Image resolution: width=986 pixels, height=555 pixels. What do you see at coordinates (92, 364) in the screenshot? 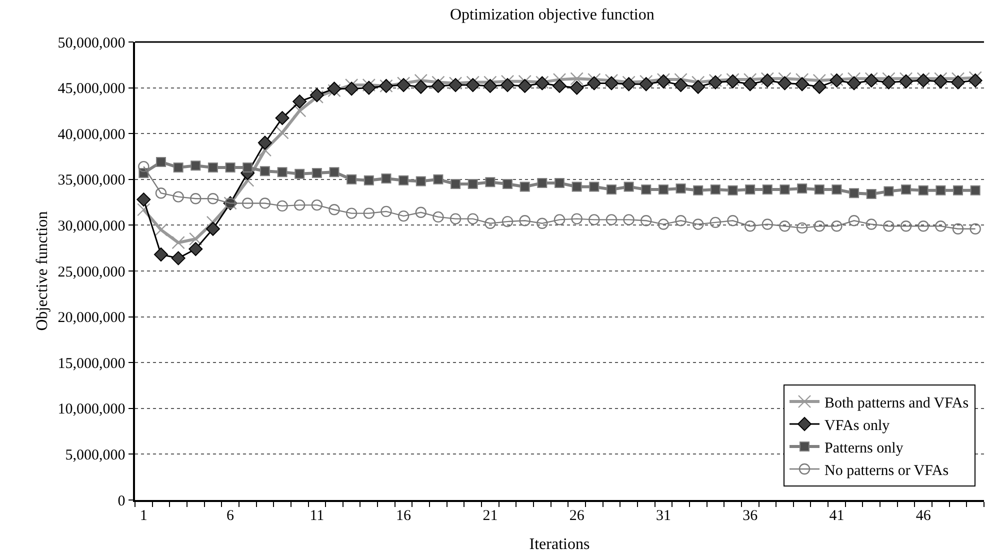
I see `y-tick-label: 15,000,000` at bounding box center [92, 364].